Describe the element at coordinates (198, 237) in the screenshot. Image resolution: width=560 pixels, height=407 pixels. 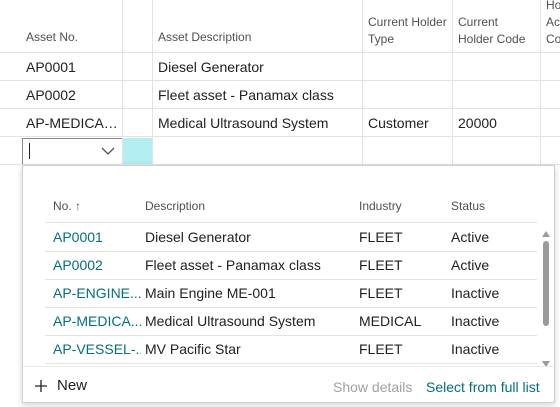
I see `lookup-cell: Diesel Generator` at that location.